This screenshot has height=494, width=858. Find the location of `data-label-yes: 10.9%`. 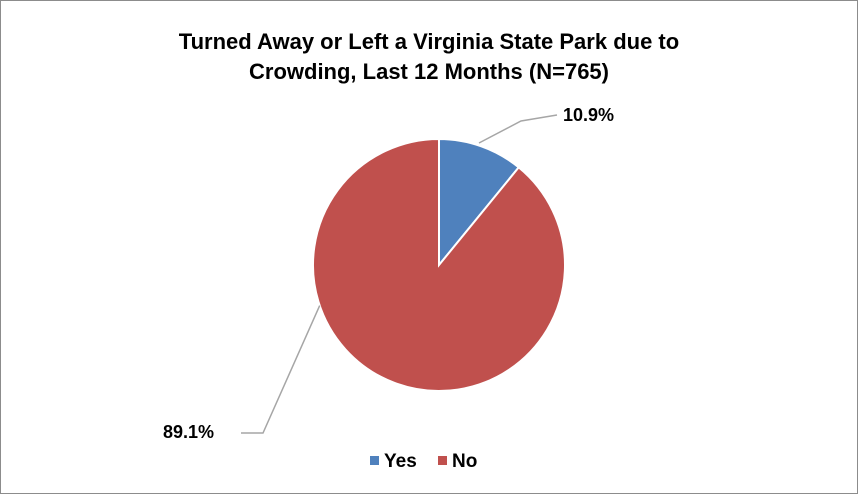

data-label-yes: 10.9% is located at coordinates (588, 115).